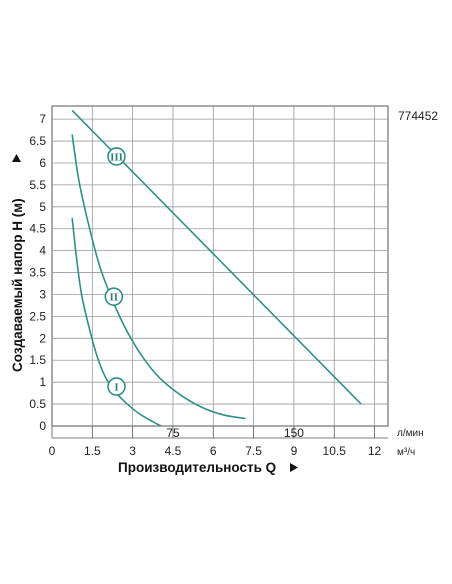 The image size is (452, 584). Describe the element at coordinates (37, 185) in the screenshot. I see `y-tick-label: 5.5` at that location.